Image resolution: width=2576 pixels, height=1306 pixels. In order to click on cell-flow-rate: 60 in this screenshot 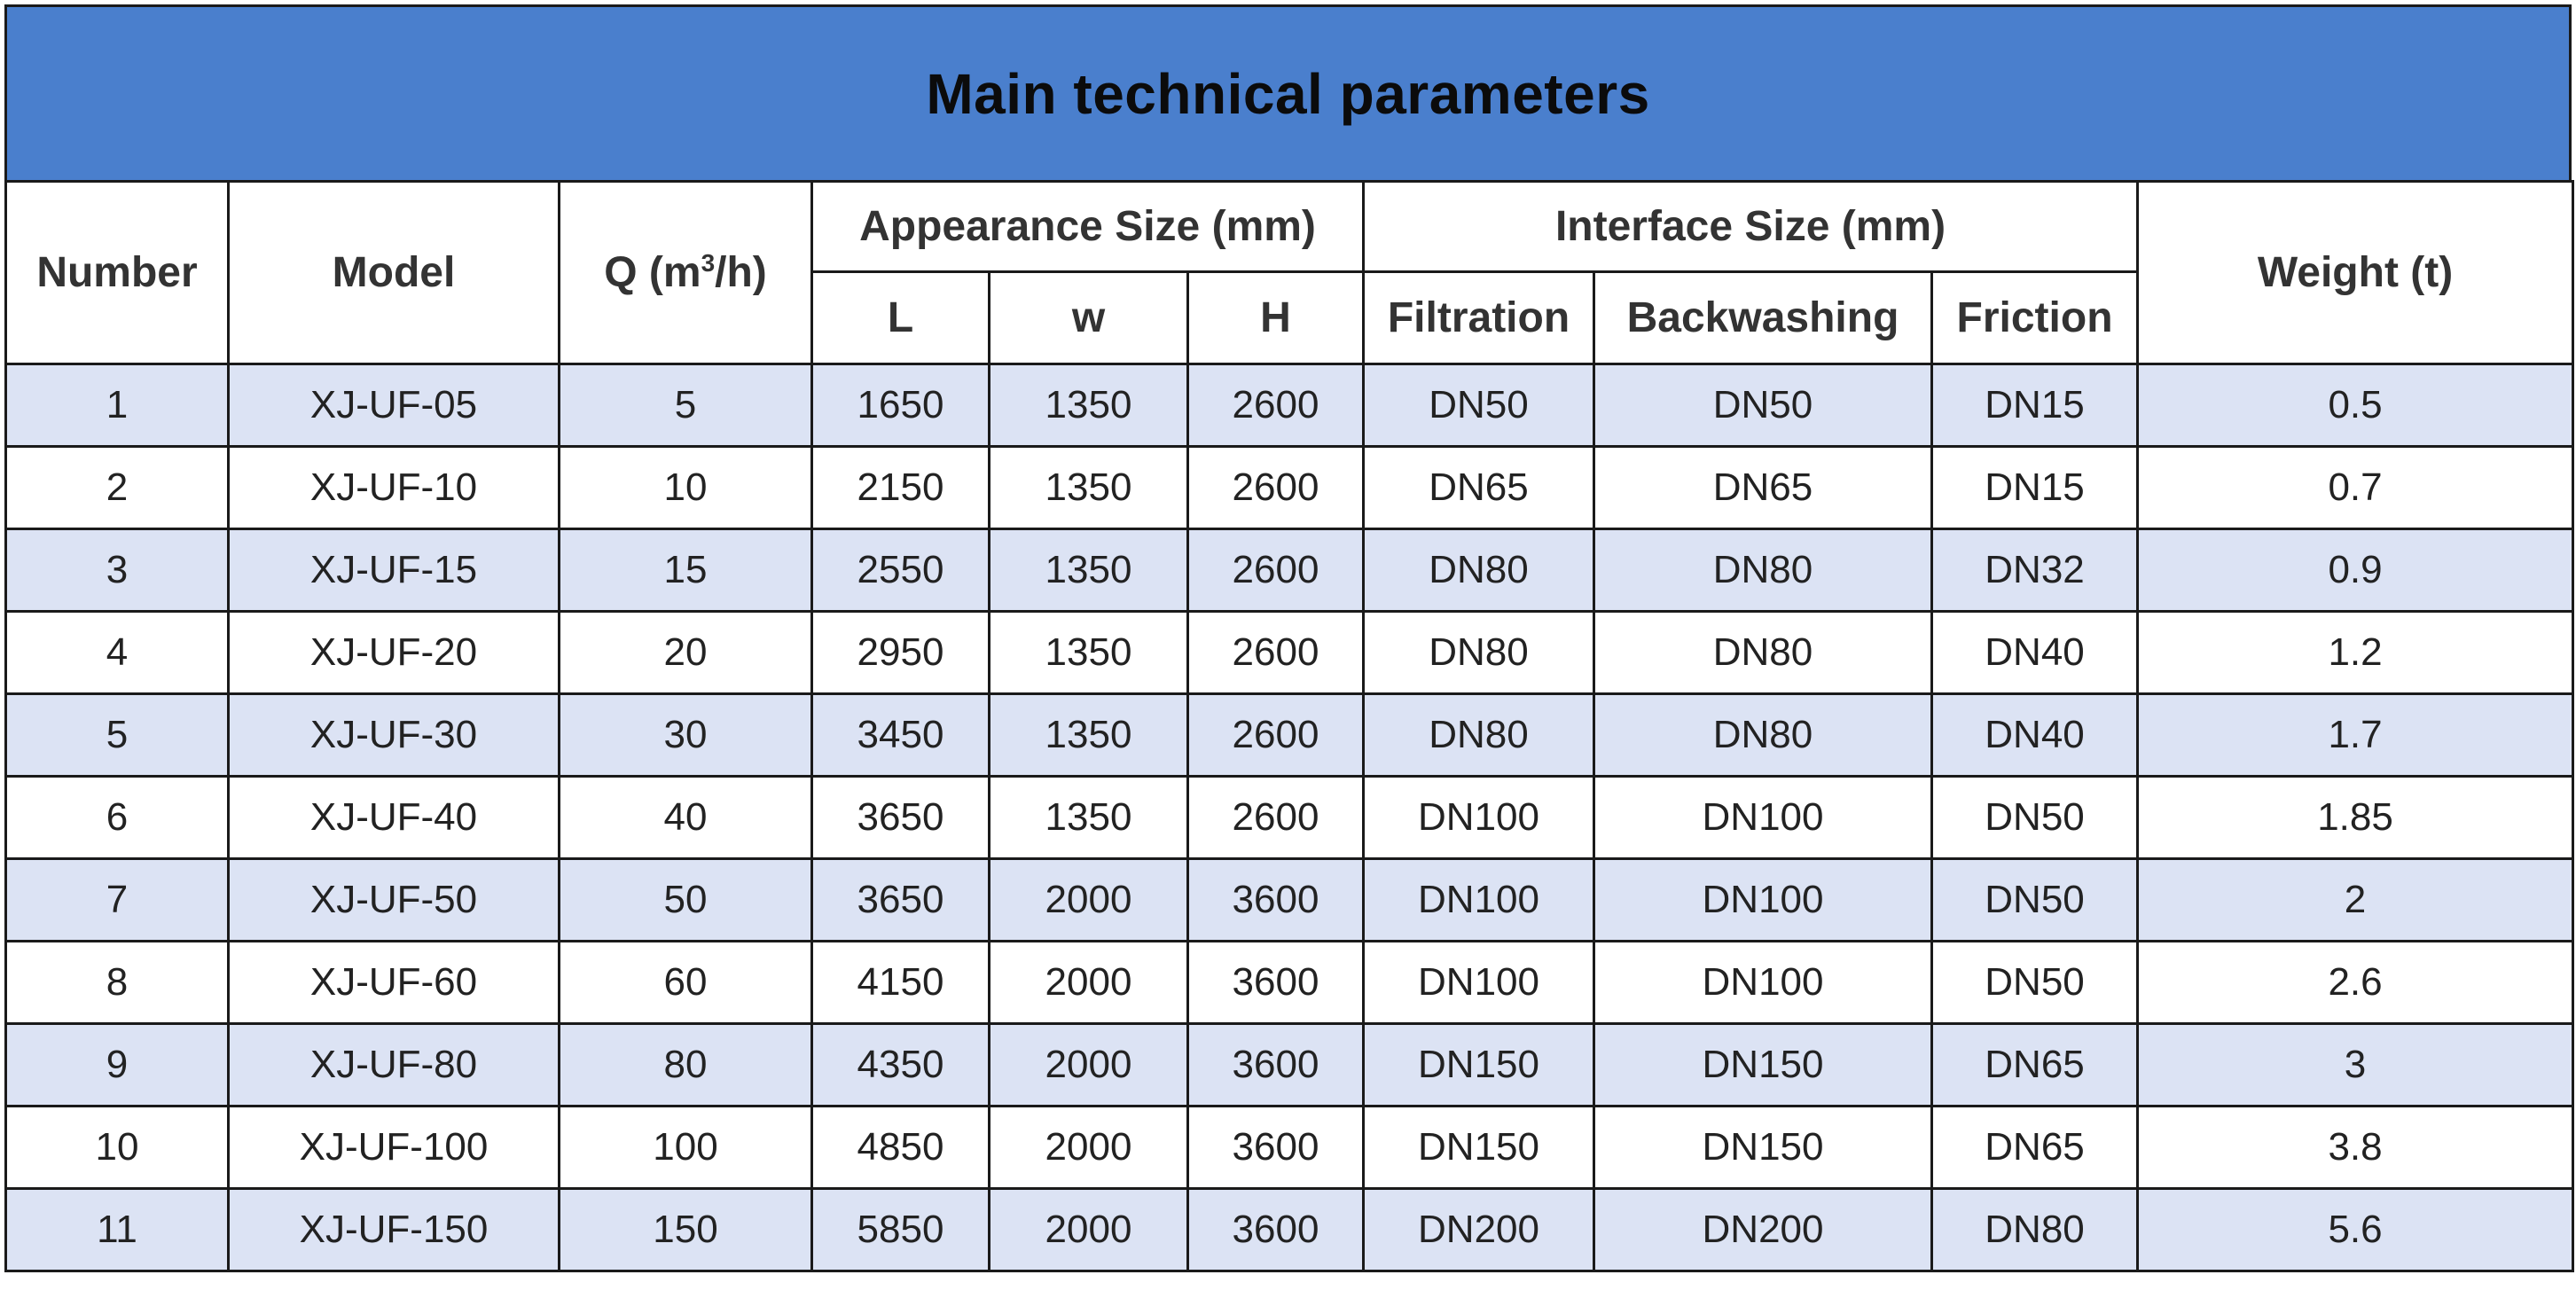, I will do `click(685, 983)`.